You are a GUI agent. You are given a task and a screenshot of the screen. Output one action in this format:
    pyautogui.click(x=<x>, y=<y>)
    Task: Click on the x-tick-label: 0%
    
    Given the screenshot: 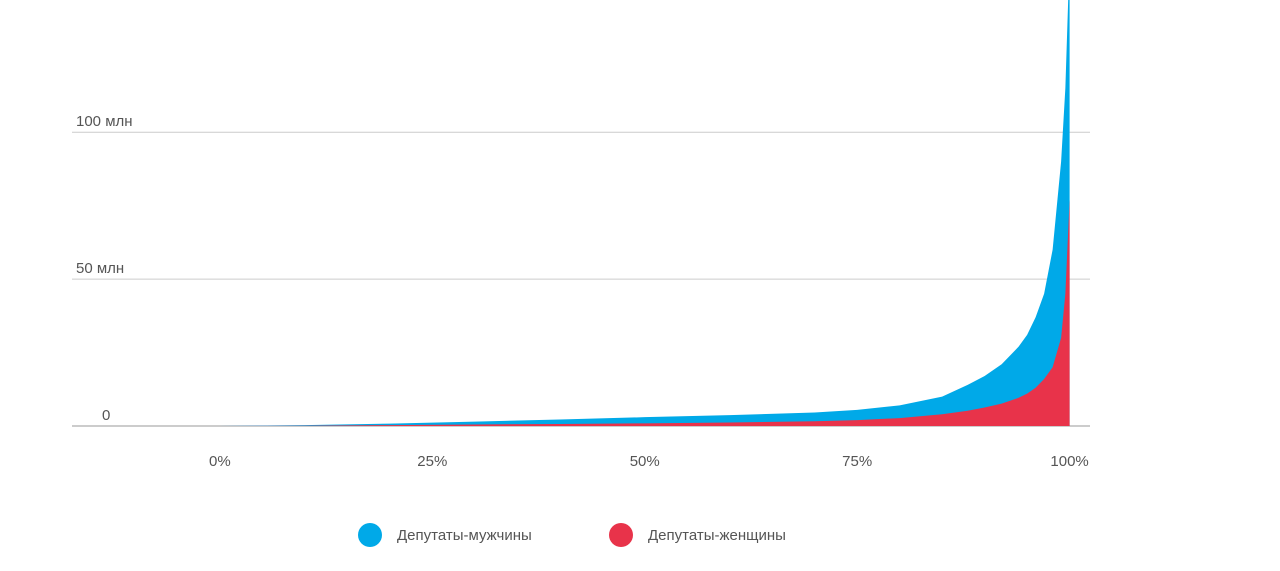 What is the action you would take?
    pyautogui.click(x=220, y=461)
    